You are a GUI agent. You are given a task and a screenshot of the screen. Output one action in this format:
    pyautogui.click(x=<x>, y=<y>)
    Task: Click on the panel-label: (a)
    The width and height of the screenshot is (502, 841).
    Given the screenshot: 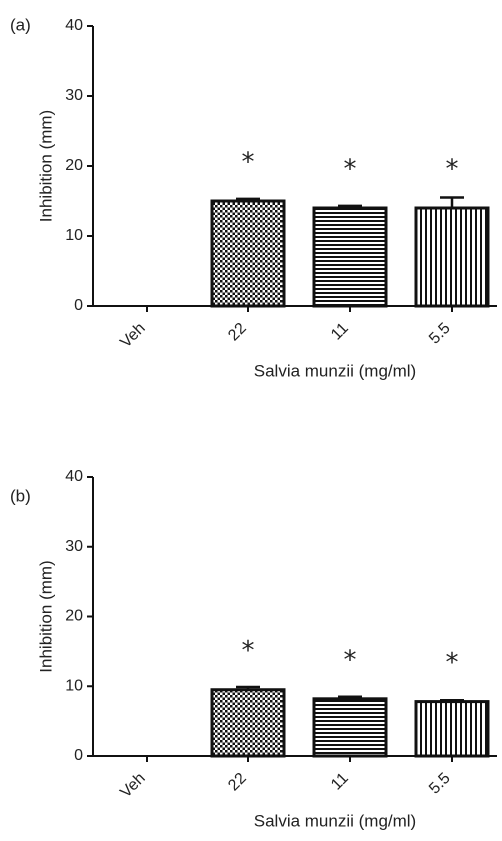 What is the action you would take?
    pyautogui.click(x=20, y=24)
    